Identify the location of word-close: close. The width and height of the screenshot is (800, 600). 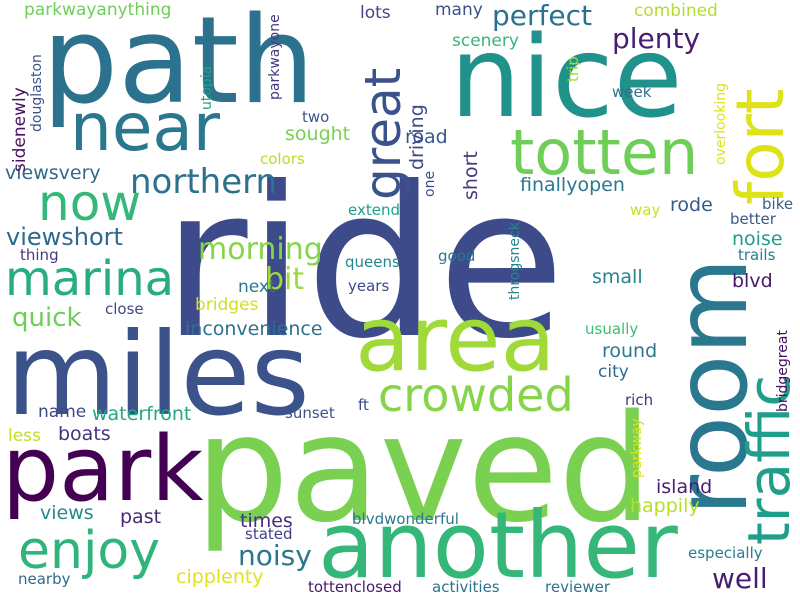
(124, 309).